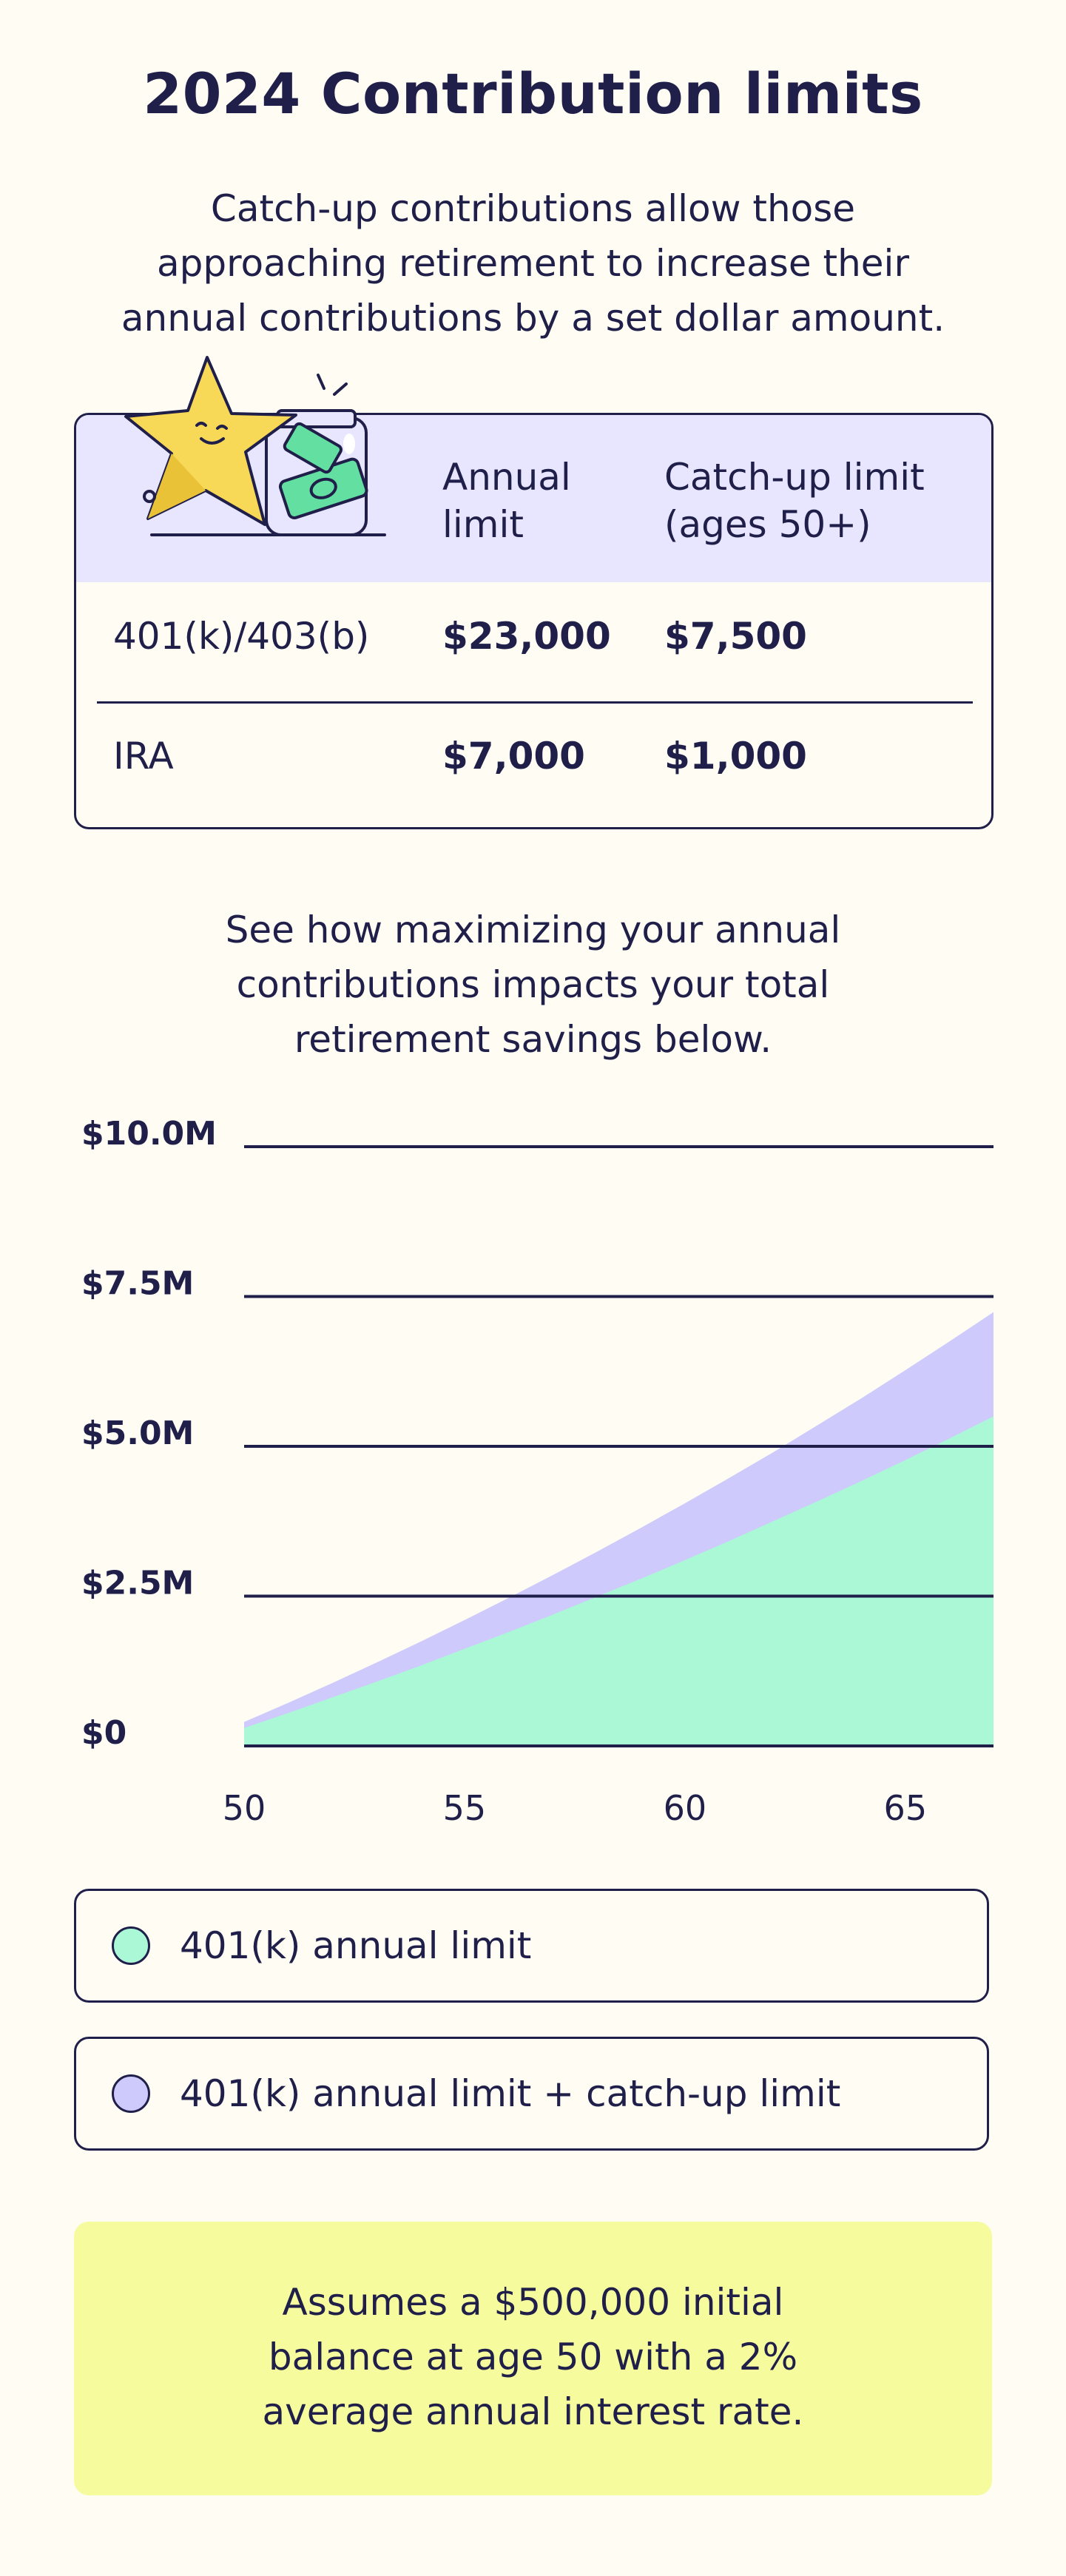 This screenshot has height=2576, width=1066. Describe the element at coordinates (465, 1808) in the screenshot. I see `x-tick-label: 55` at that location.